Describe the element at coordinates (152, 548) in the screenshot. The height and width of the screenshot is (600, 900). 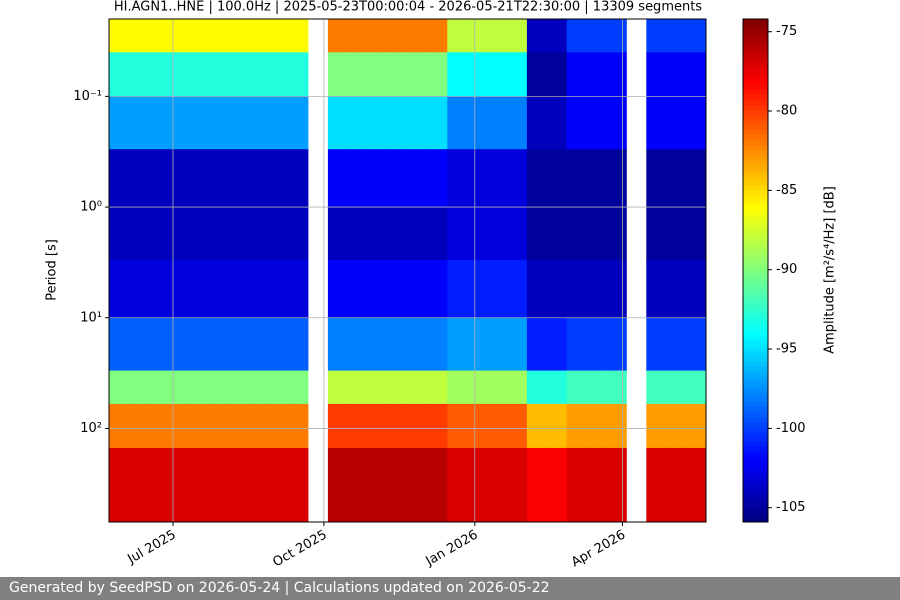
I see `x-tick-label: Jul 2025` at that location.